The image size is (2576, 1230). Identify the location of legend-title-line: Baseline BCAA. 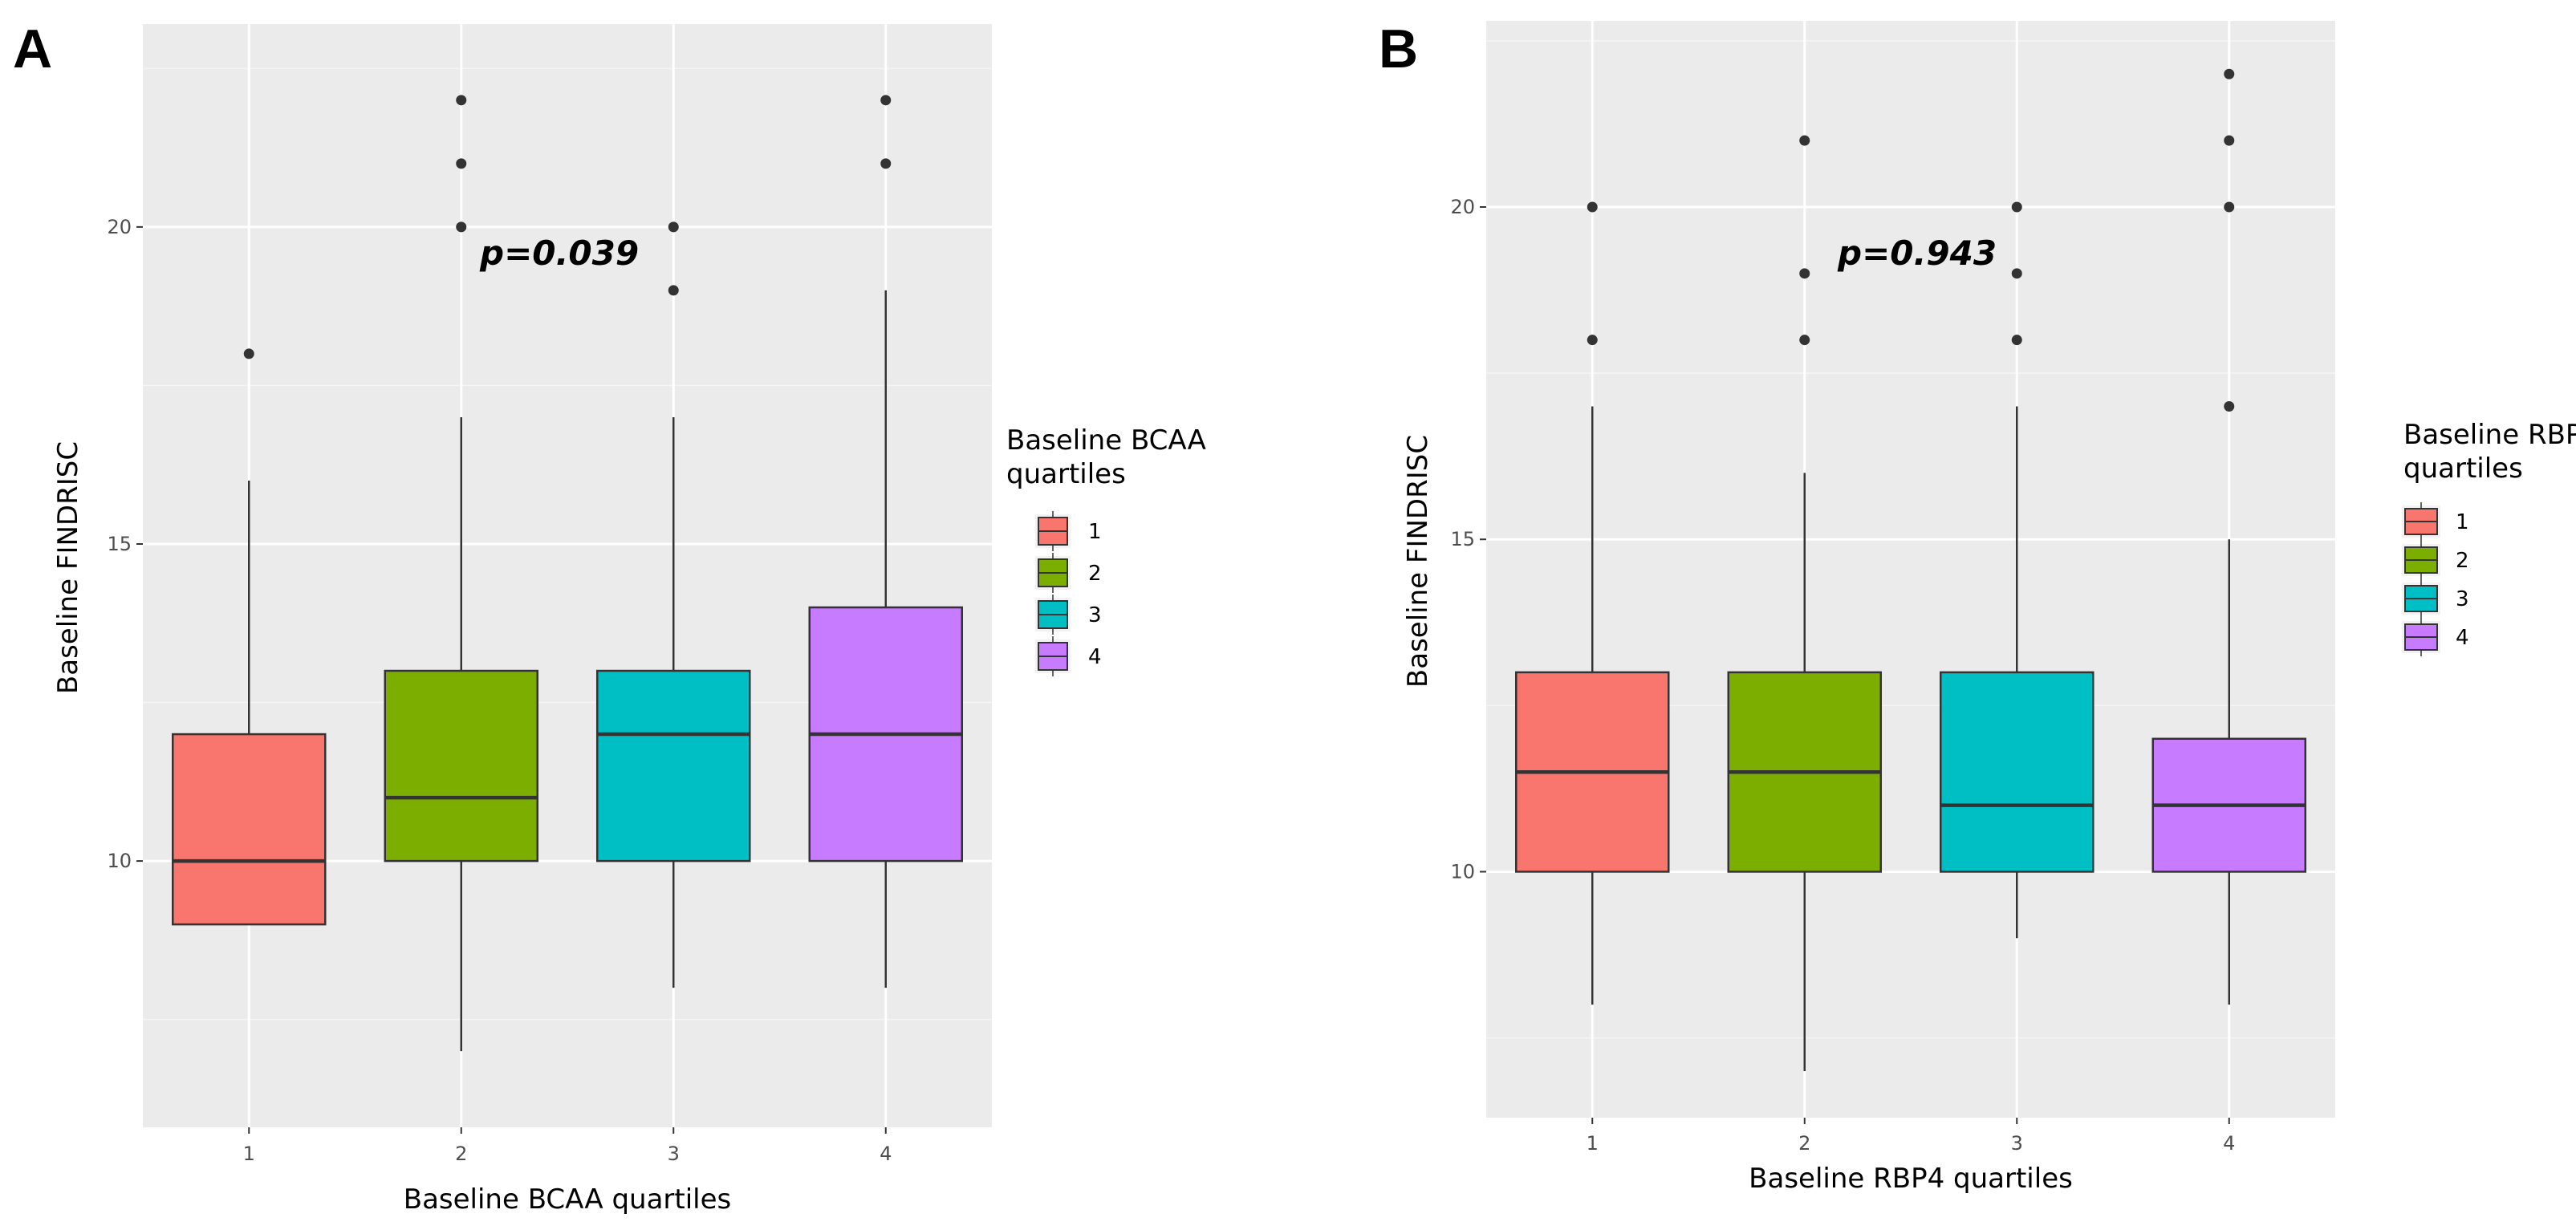
(1106, 440).